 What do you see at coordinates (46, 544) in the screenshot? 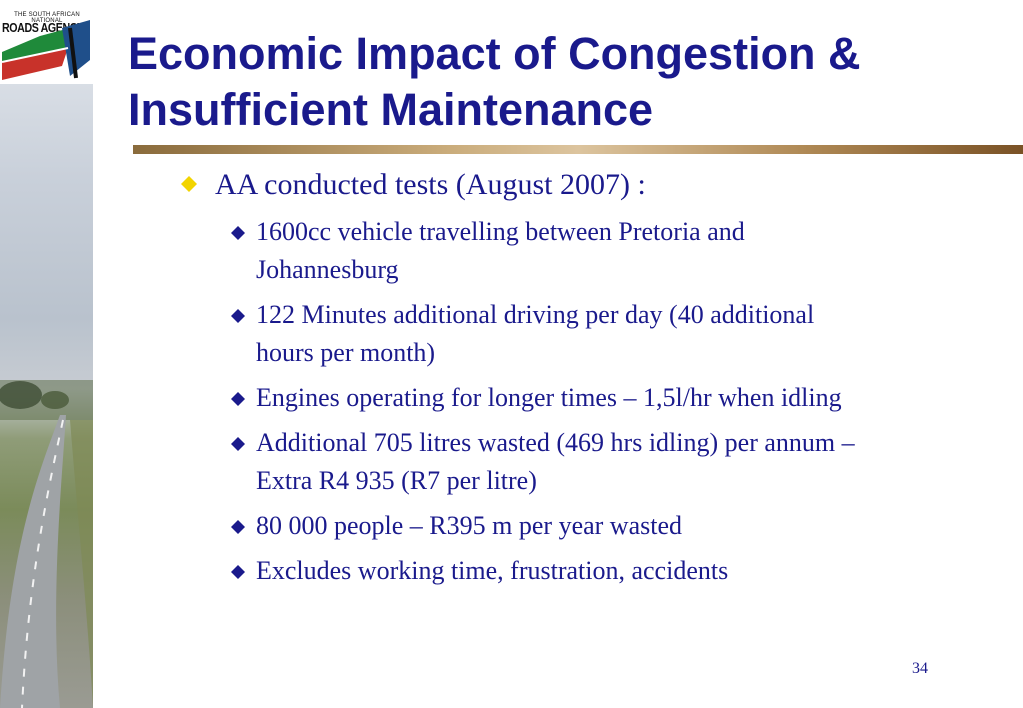
I see `road-illustration` at bounding box center [46, 544].